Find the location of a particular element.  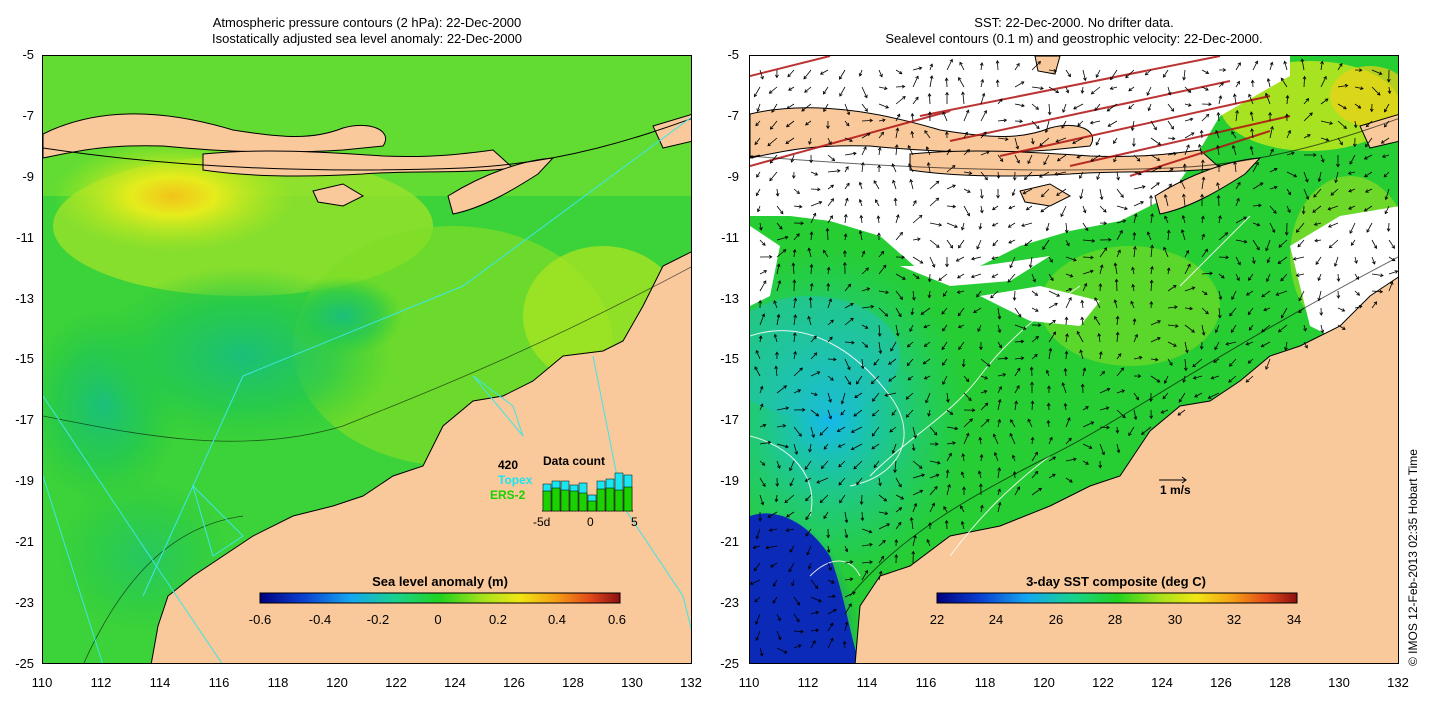

right-x-tick: 120 is located at coordinates (1044, 682).